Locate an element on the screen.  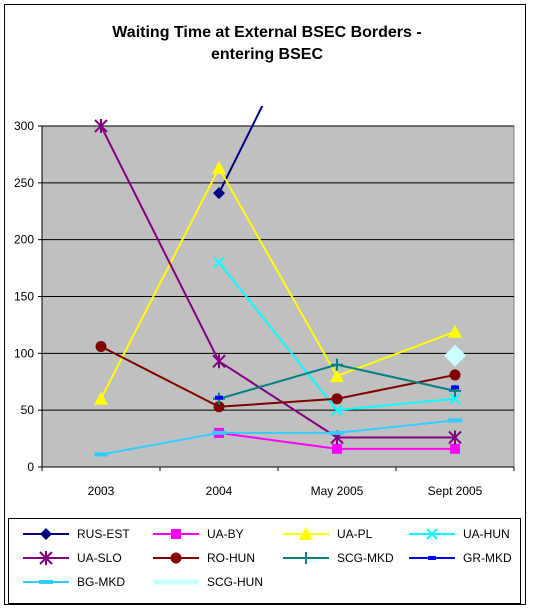
legend-item-scg-mkd: SCG-MKD is located at coordinates (339, 558).